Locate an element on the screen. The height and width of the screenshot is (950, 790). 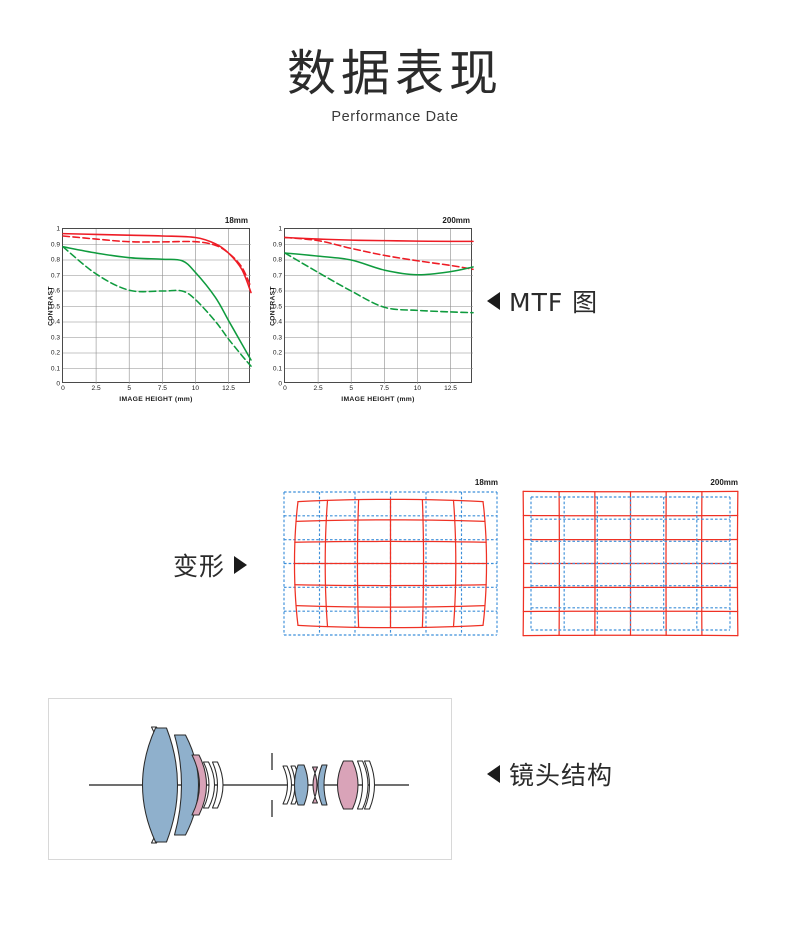
distortion-grid-200mm: 200mm is located at coordinates (630, 557).